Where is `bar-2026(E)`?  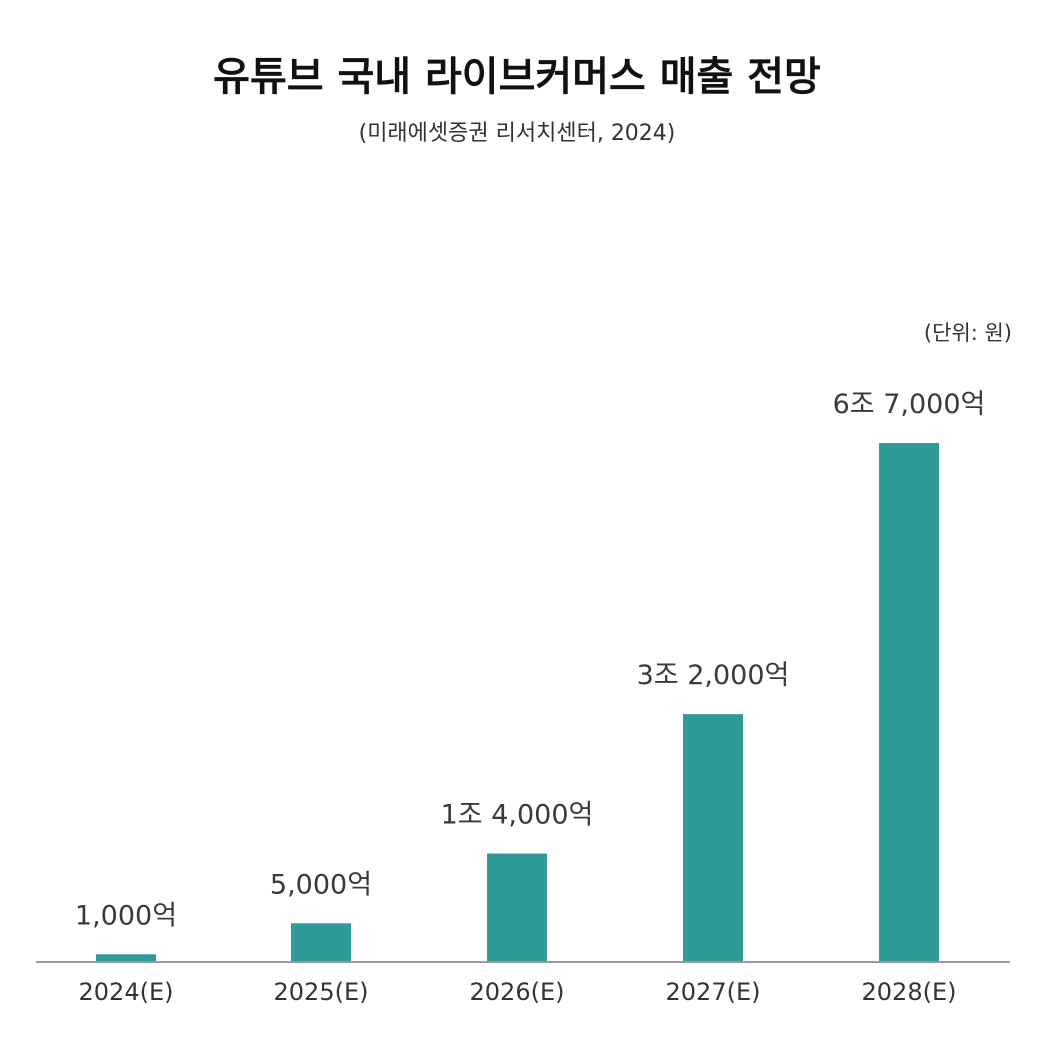
bar-2026(E) is located at coordinates (517, 907).